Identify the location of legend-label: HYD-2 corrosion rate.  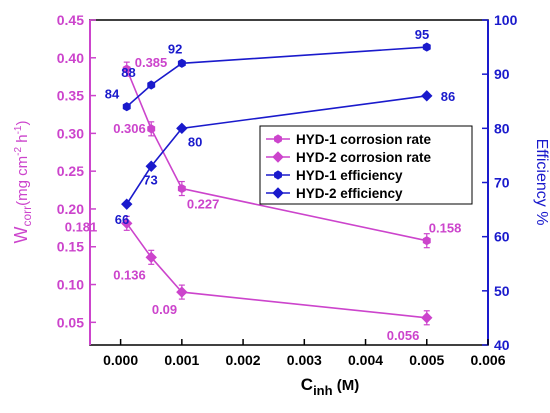
(364, 157).